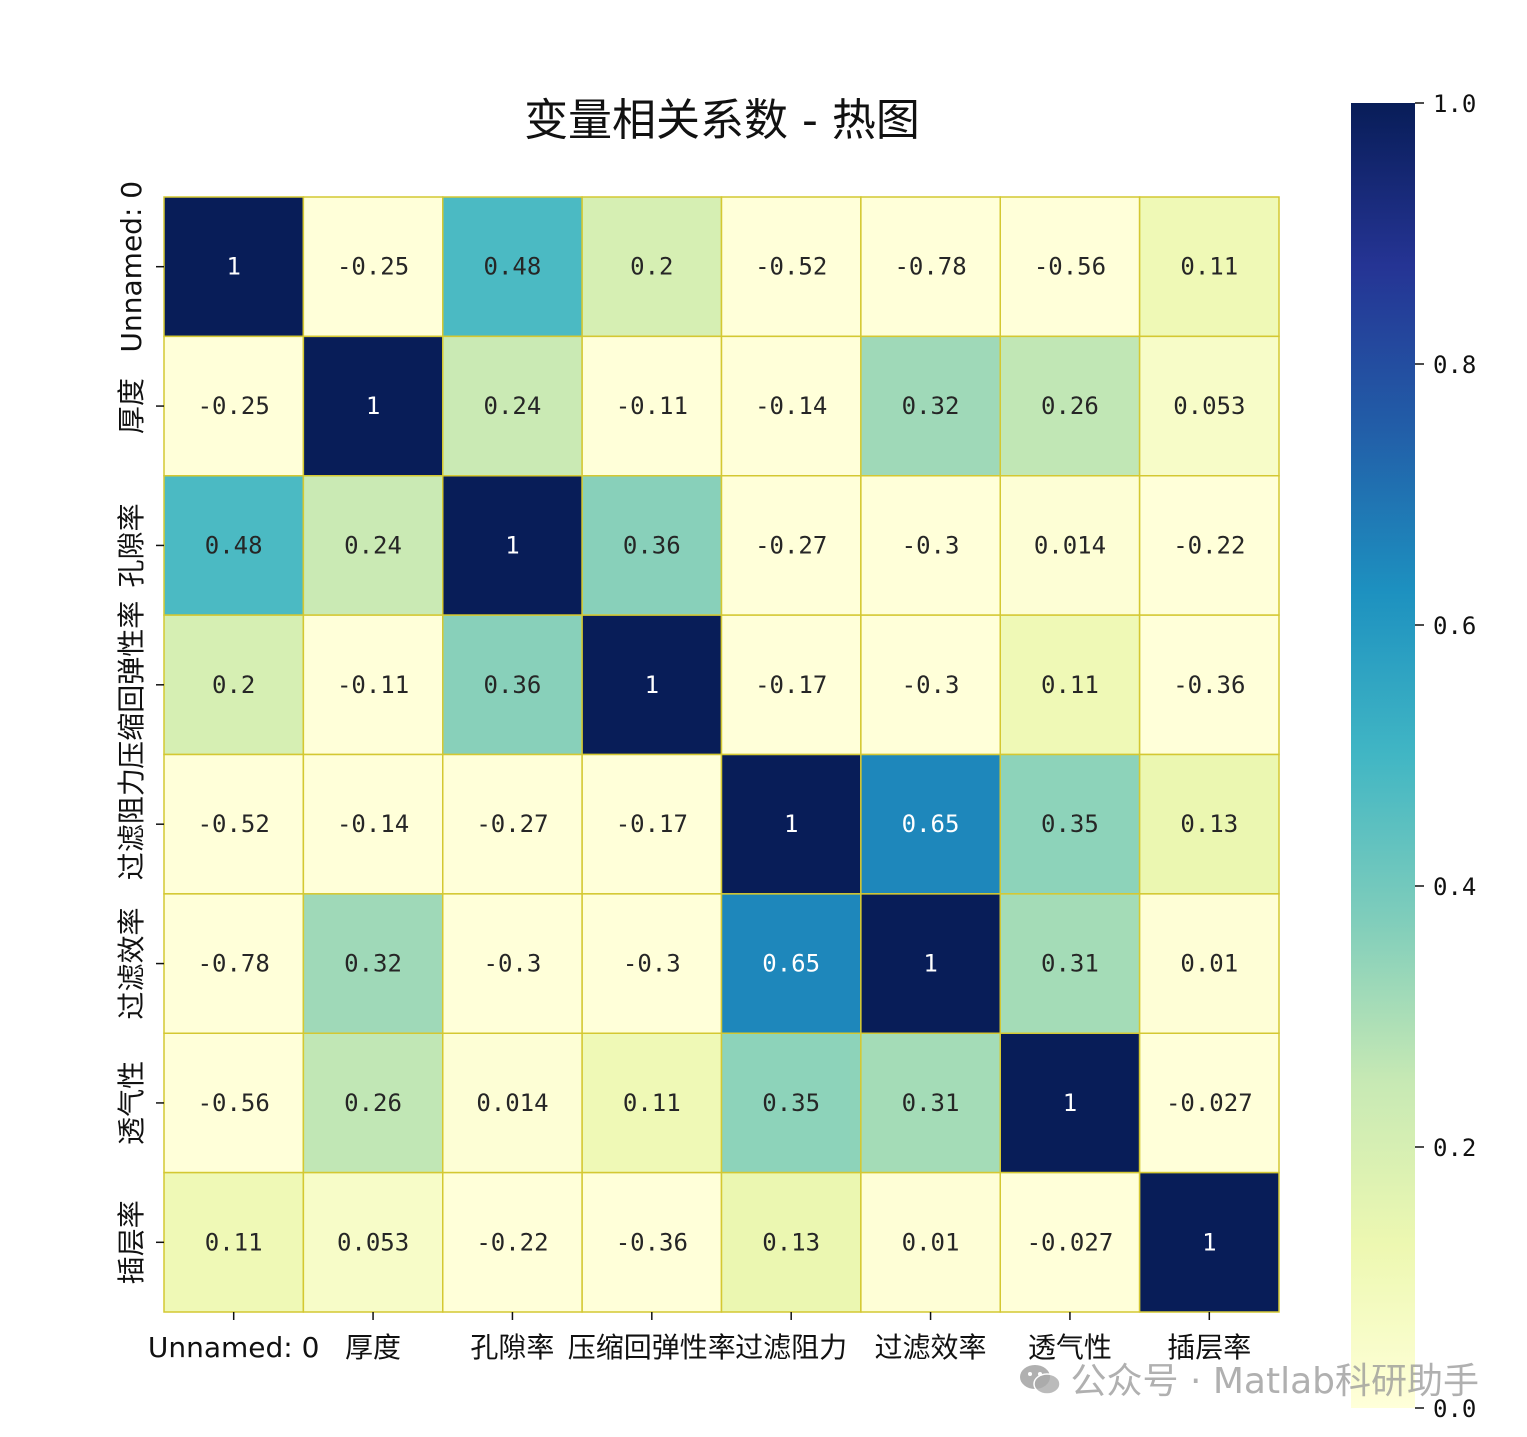 This screenshot has width=1527, height=1437. I want to click on chart-title: 变量相关系数 - 热图, so click(722, 120).